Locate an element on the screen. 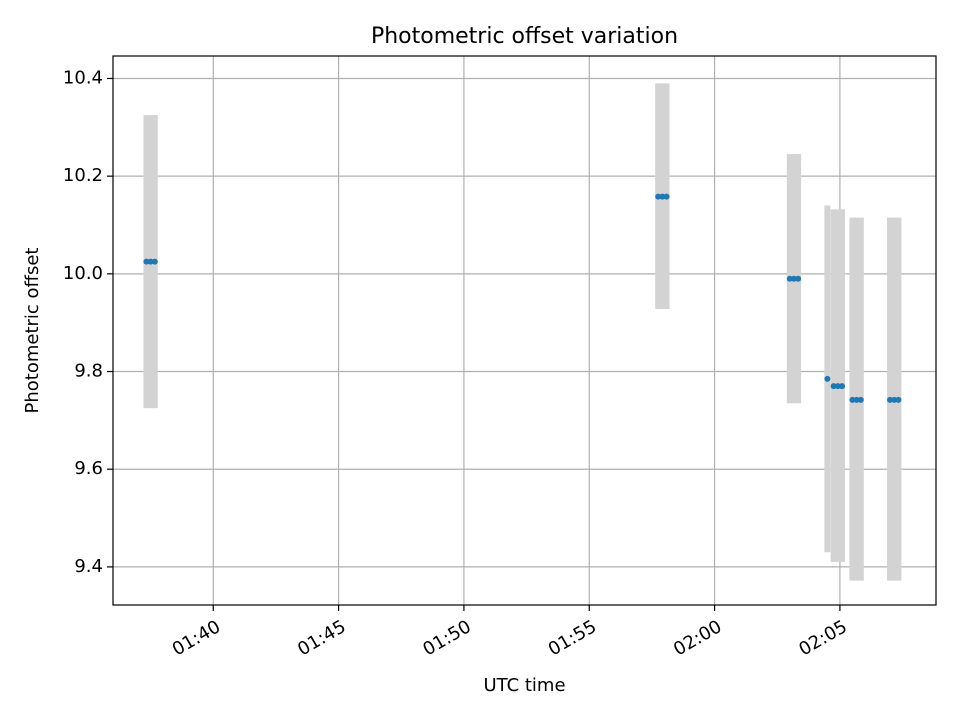  y-axis-label: Photometric offset is located at coordinates (32, 331).